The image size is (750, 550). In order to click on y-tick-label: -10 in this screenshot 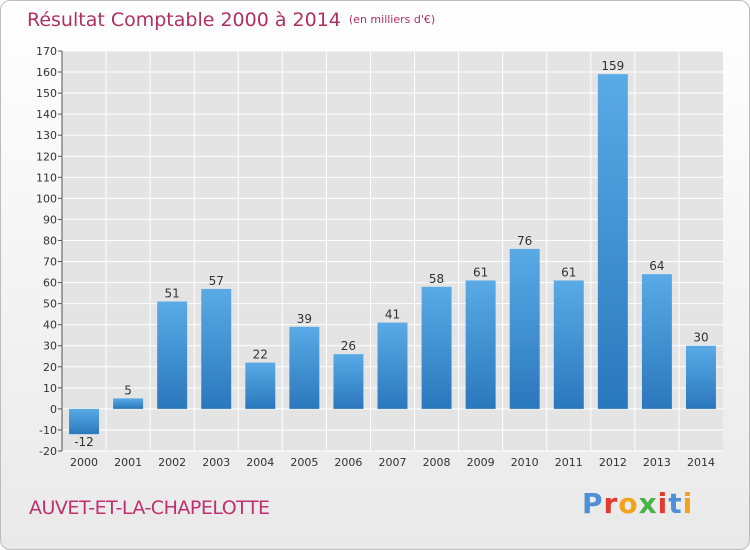, I will do `click(48, 430)`.